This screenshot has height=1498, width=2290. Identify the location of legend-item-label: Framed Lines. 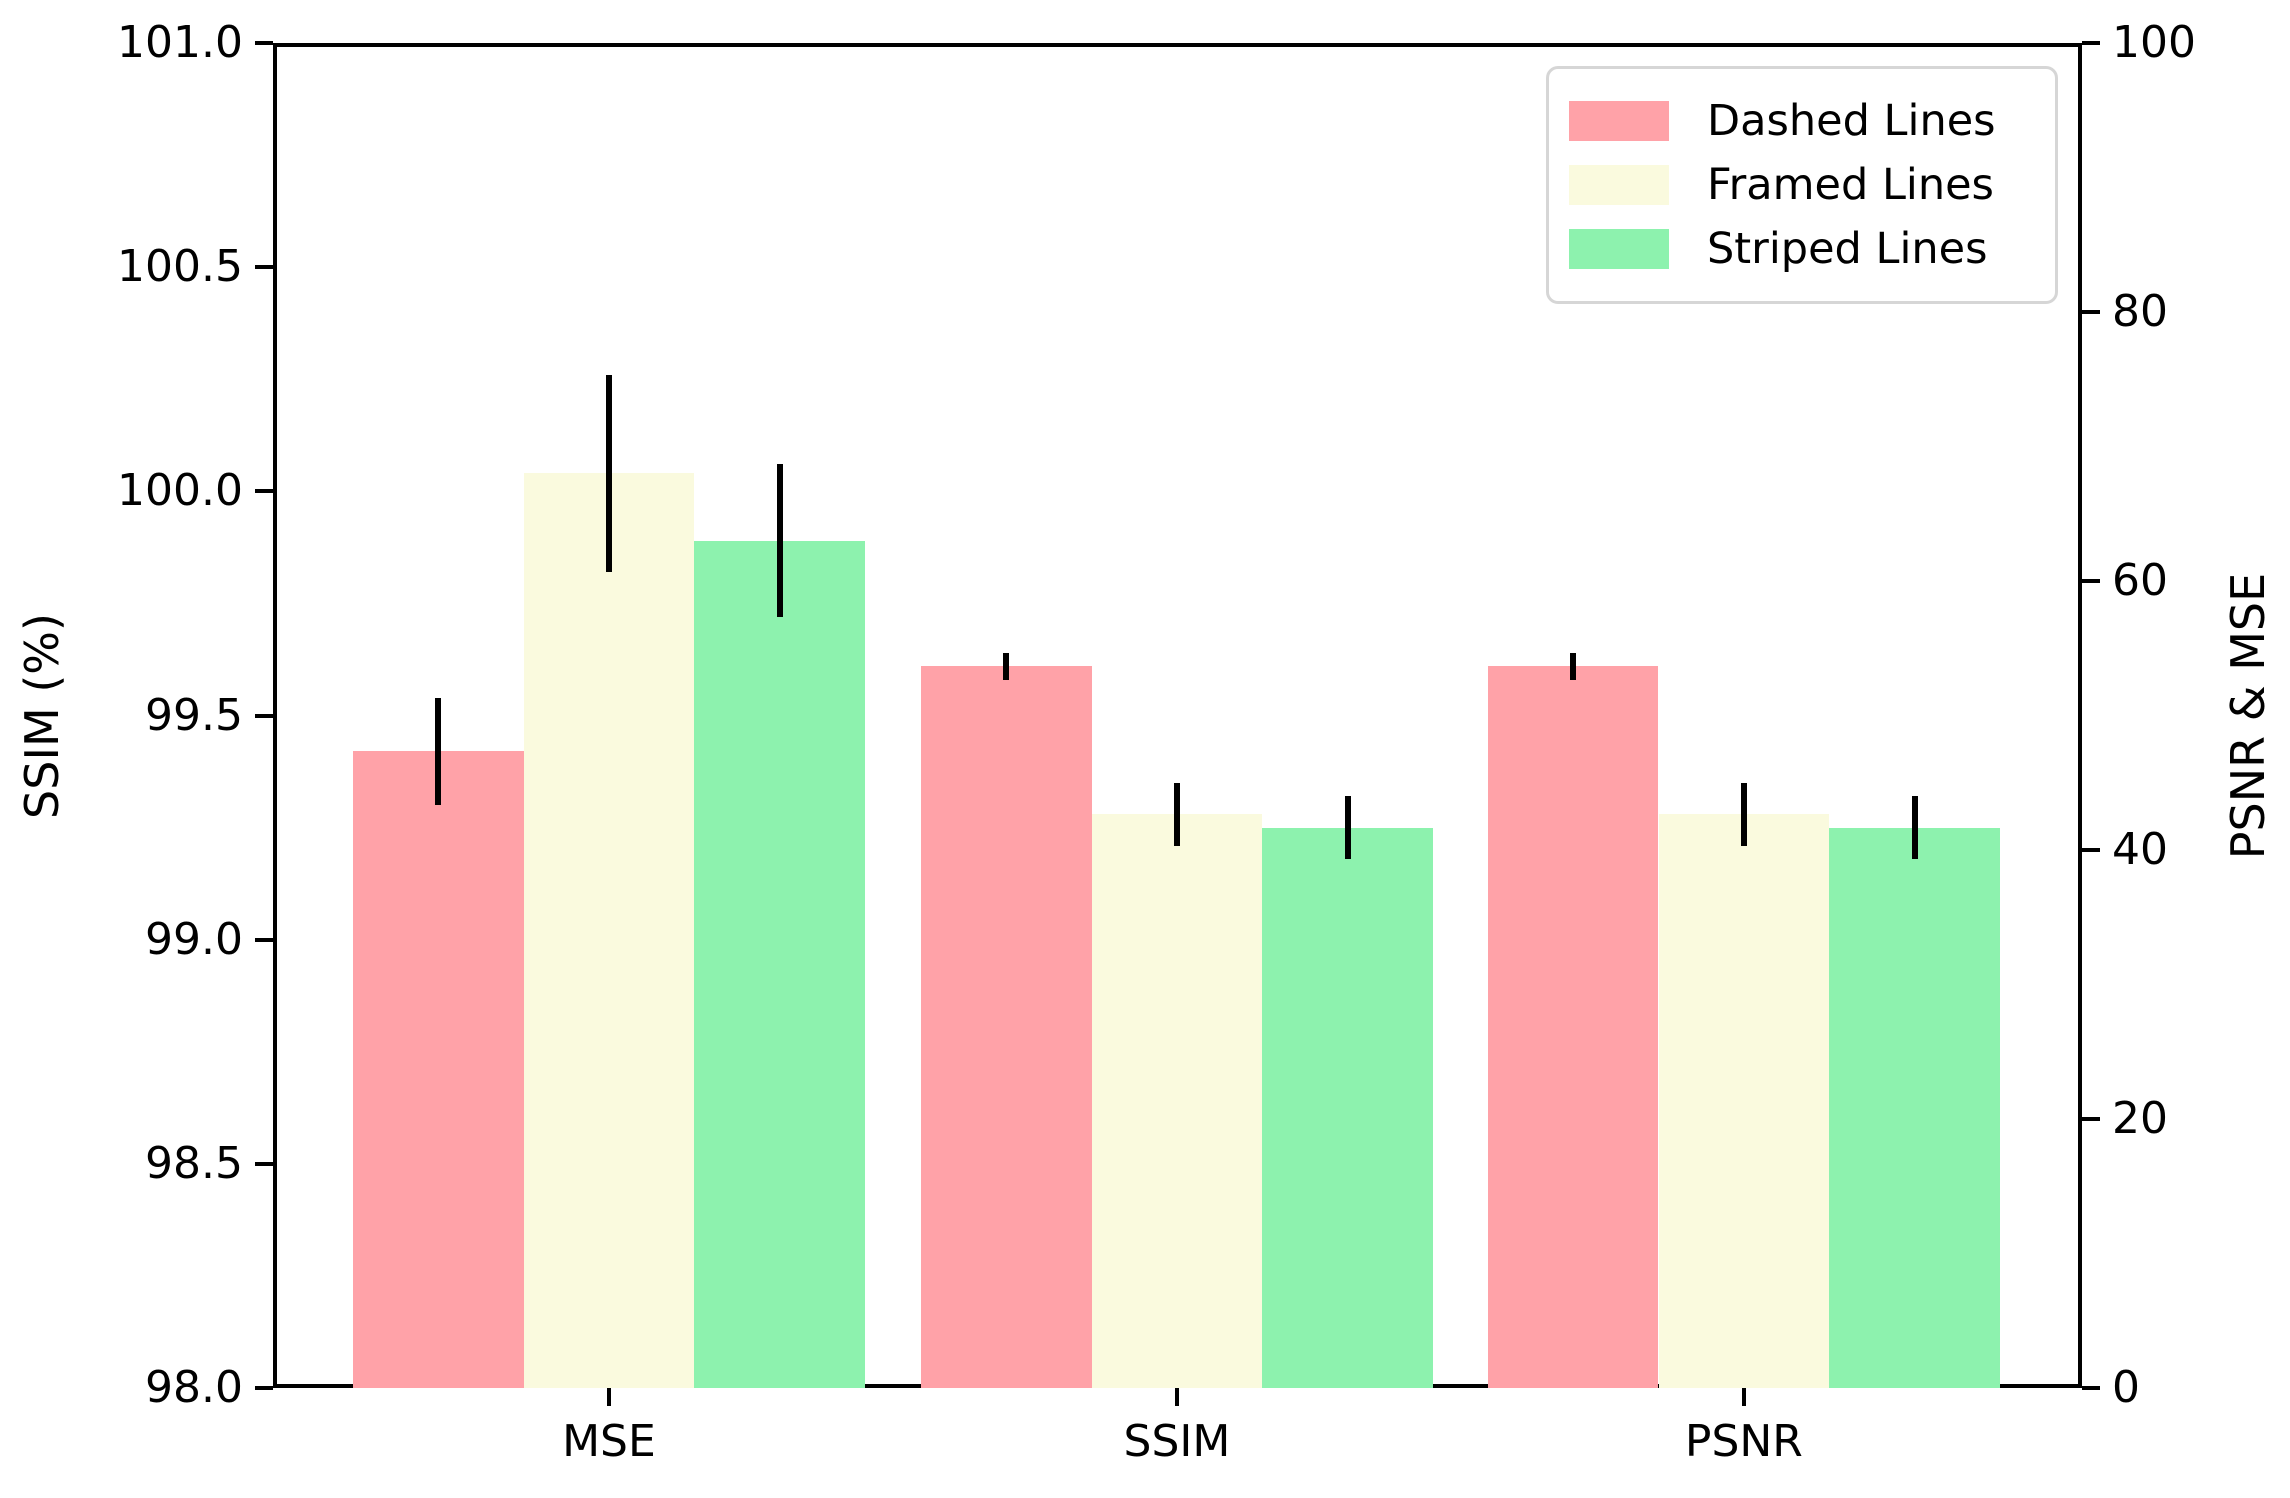
(1850, 185).